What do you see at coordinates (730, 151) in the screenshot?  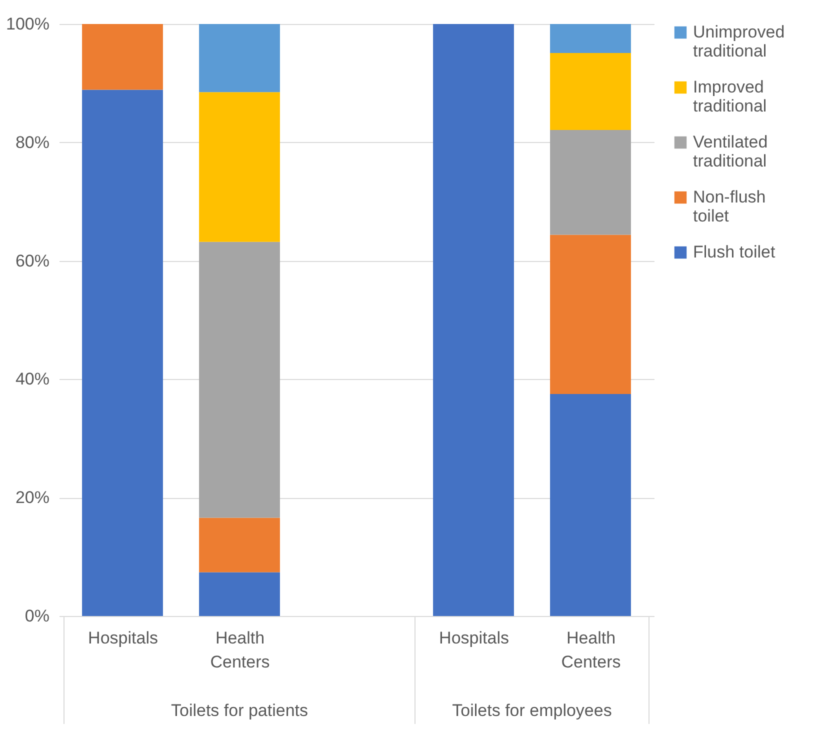 I see `legend-label: Ventilated traditional` at bounding box center [730, 151].